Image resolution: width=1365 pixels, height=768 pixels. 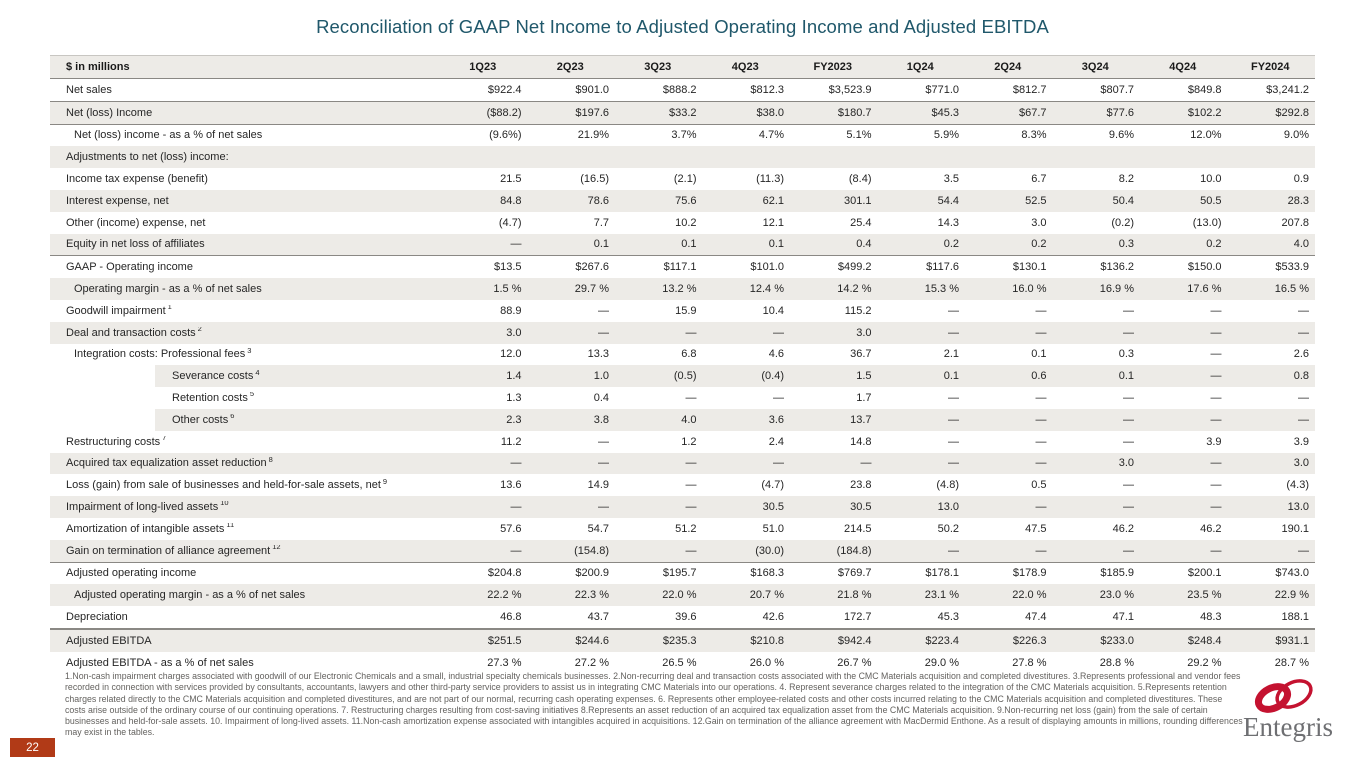 I want to click on column-header: 2Q23, so click(x=570, y=67).